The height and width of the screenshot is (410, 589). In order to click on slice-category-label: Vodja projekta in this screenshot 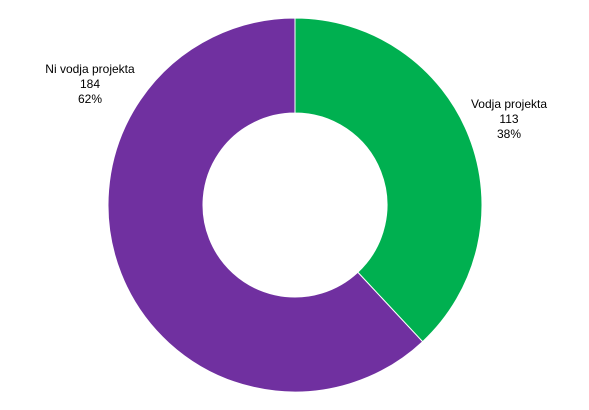, I will do `click(509, 104)`.